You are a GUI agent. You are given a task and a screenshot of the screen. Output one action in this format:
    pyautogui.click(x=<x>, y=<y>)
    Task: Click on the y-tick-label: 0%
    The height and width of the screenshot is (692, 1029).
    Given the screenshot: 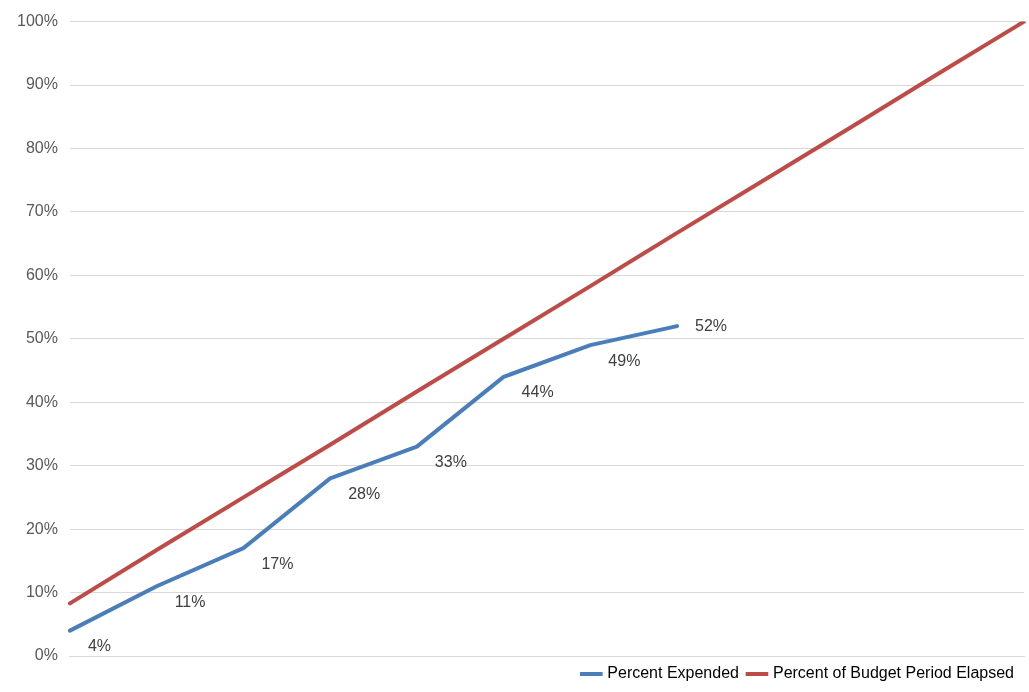 What is the action you would take?
    pyautogui.click(x=46, y=655)
    